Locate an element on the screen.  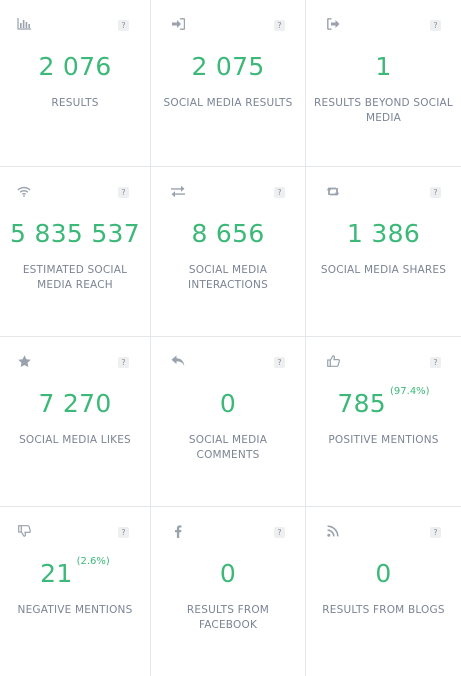
stat-label: RESULTS FROM FACEBOOK is located at coordinates (228, 617).